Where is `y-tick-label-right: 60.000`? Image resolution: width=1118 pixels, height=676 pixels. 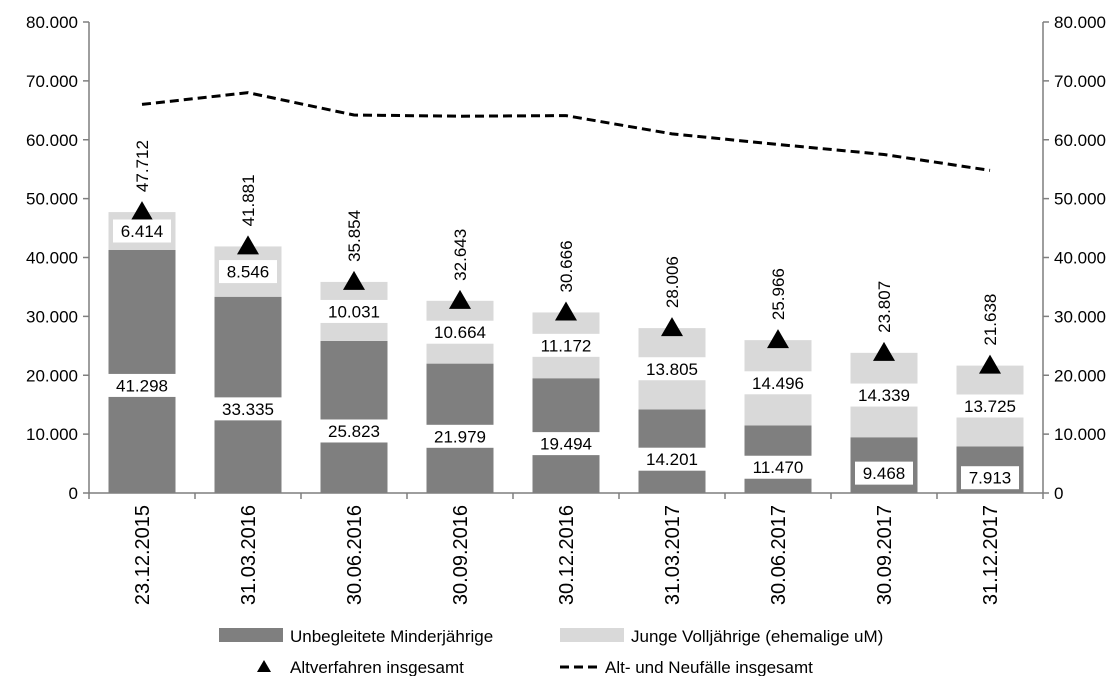
y-tick-label-right: 60.000 is located at coordinates (1080, 140).